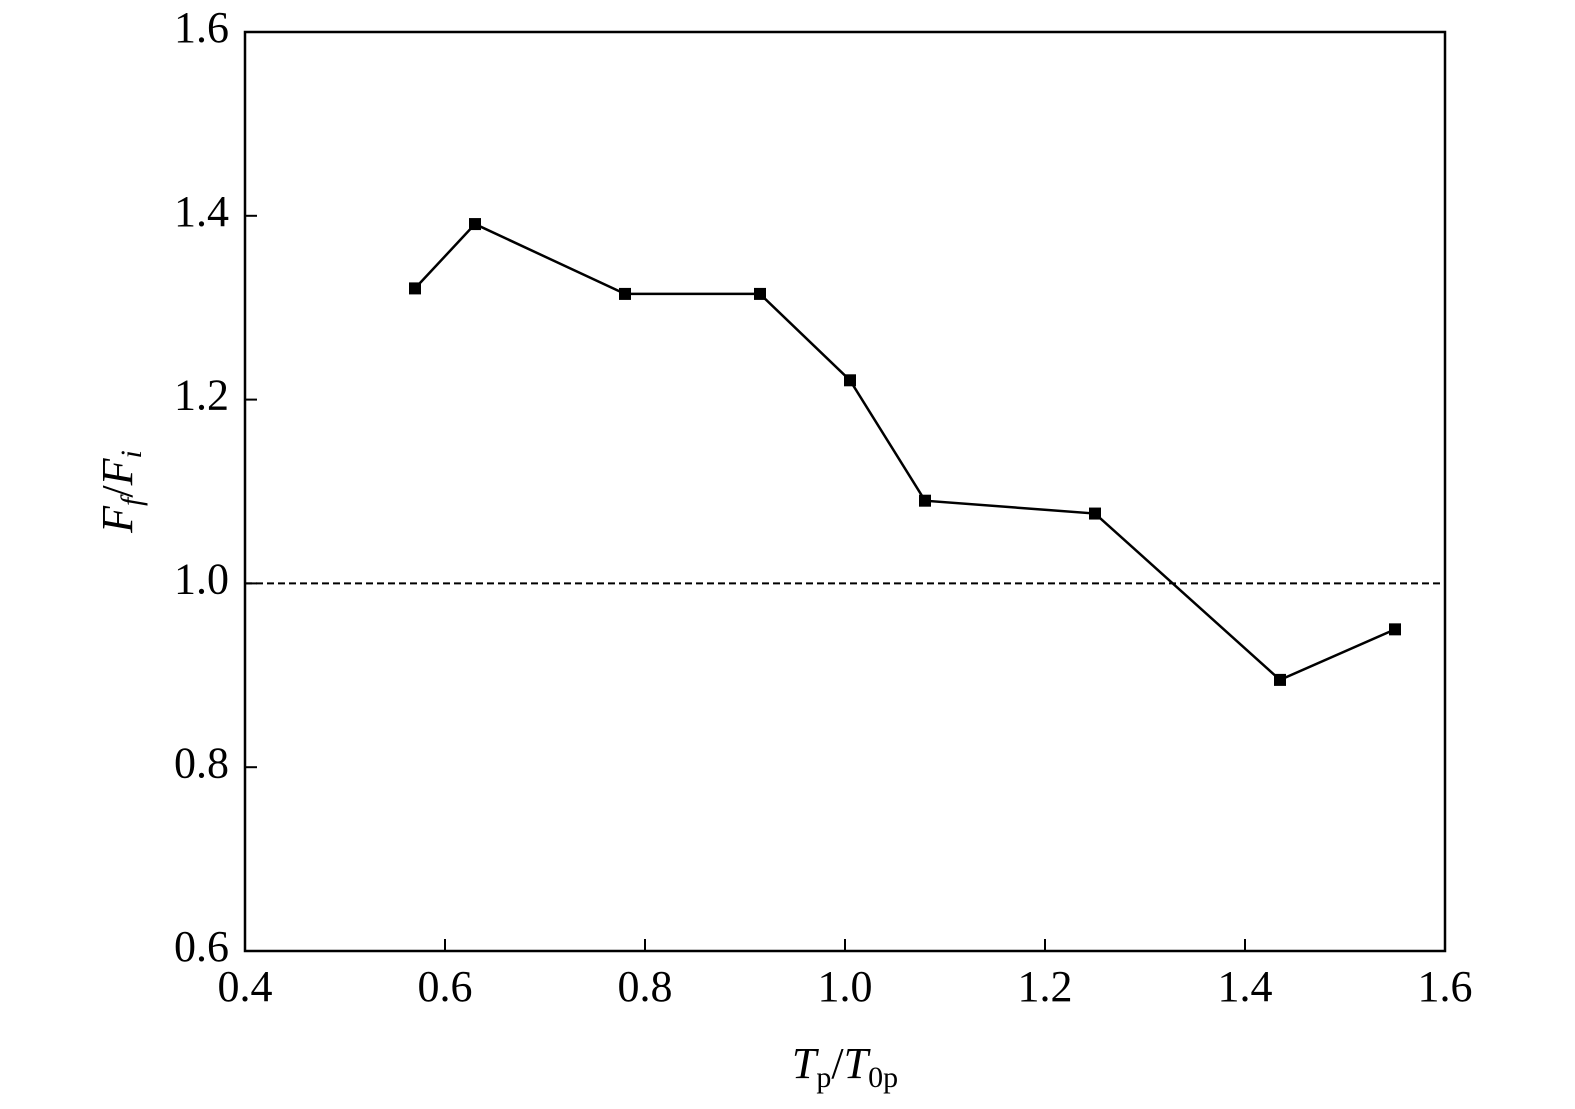 Image resolution: width=1575 pixels, height=1109 pixels. Describe the element at coordinates (201, 211) in the screenshot. I see `y-tick-label: 1.4` at that location.